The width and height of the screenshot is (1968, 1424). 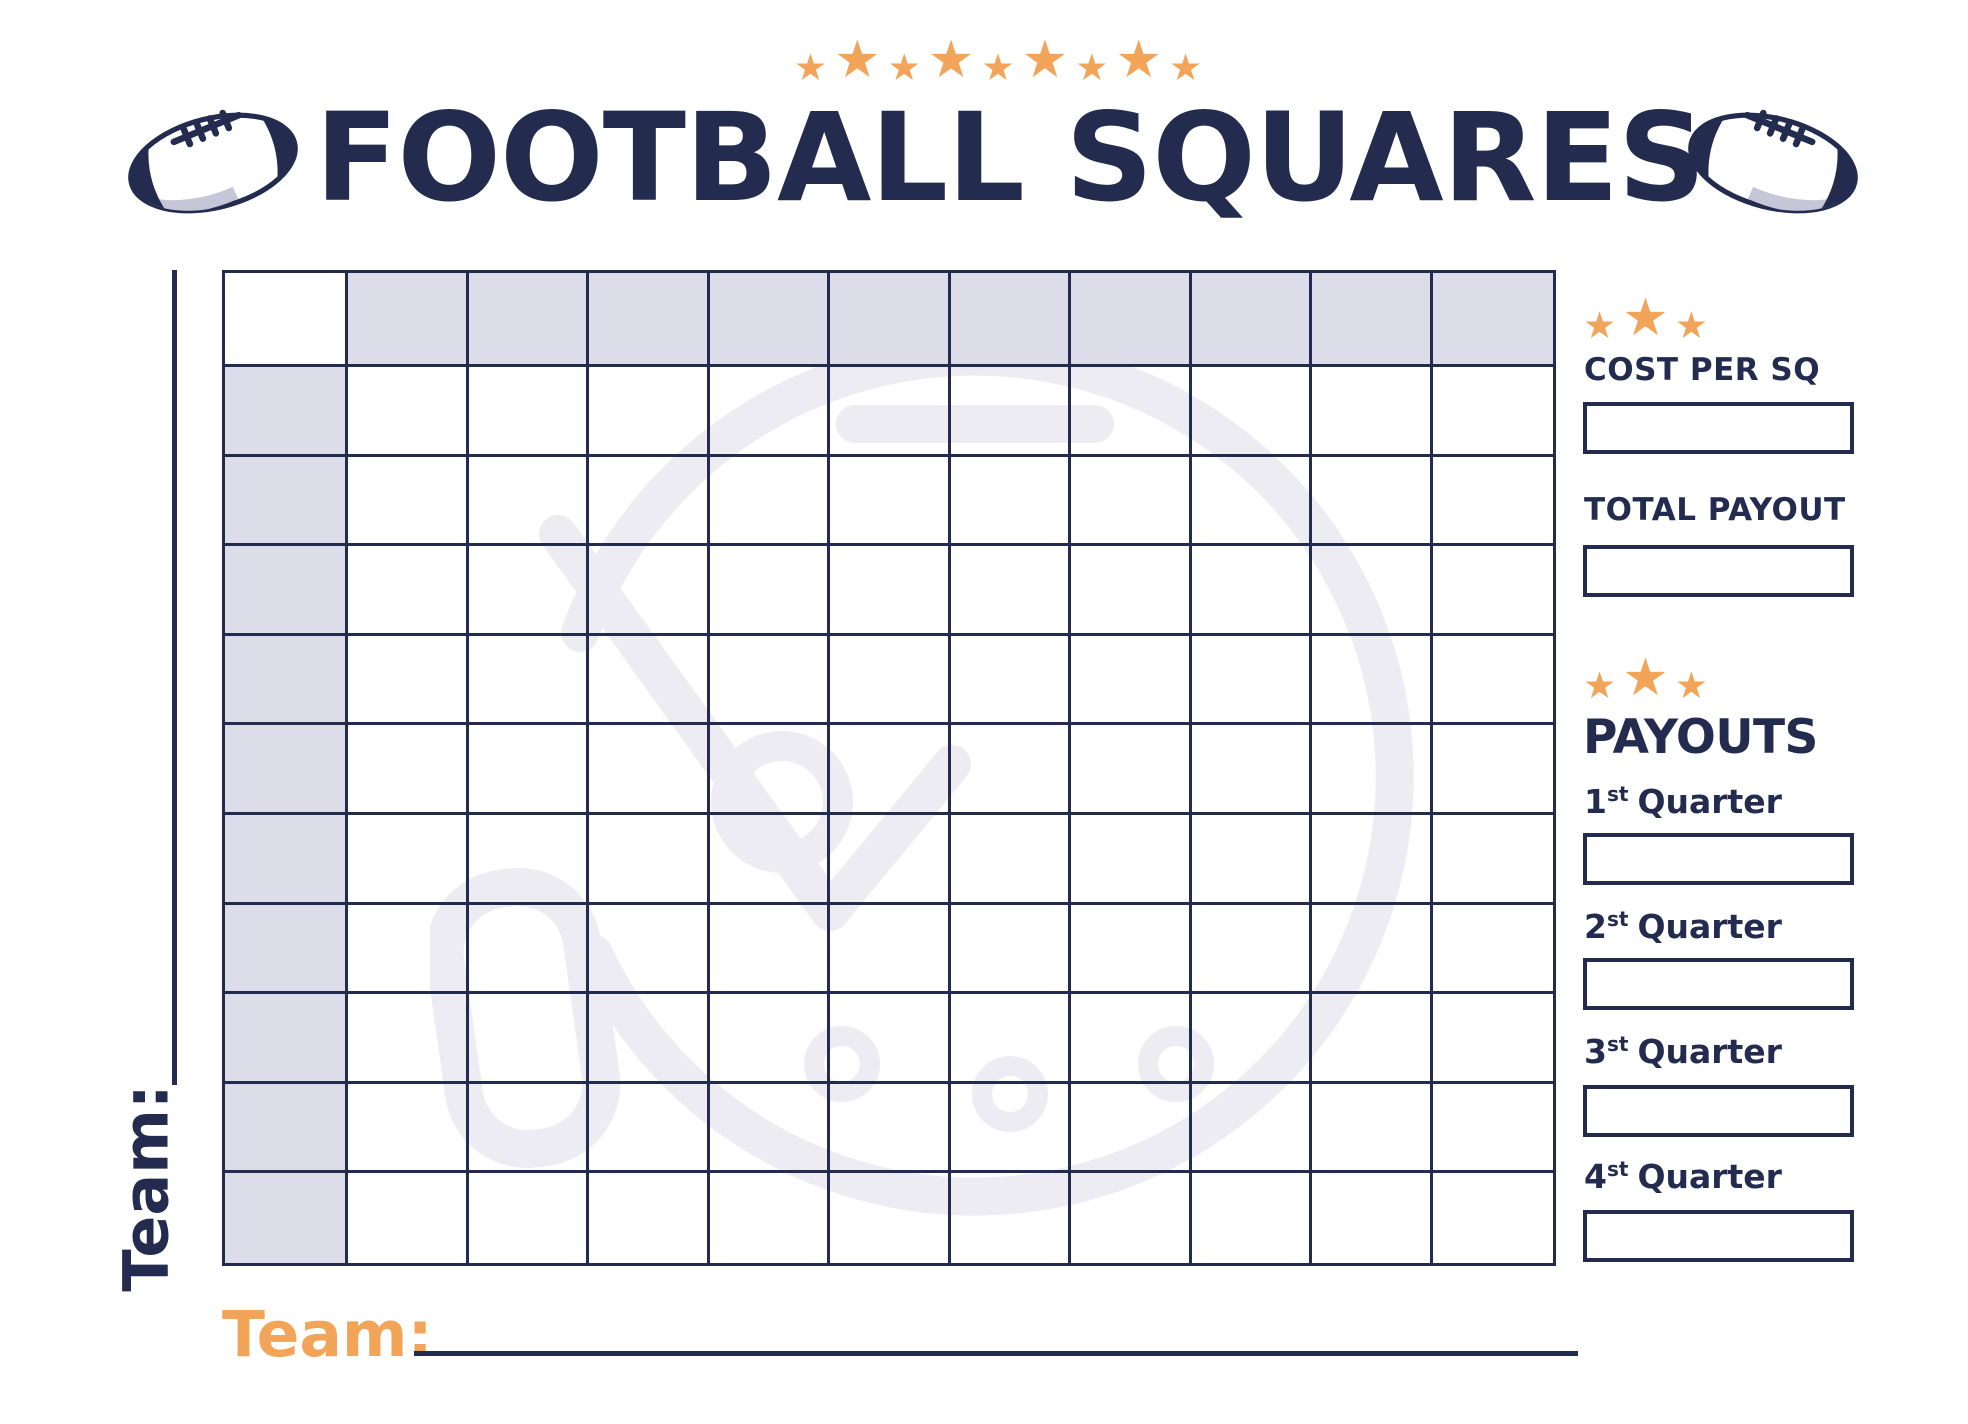 I want to click on team-bottom-write-line, so click(x=996, y=1353).